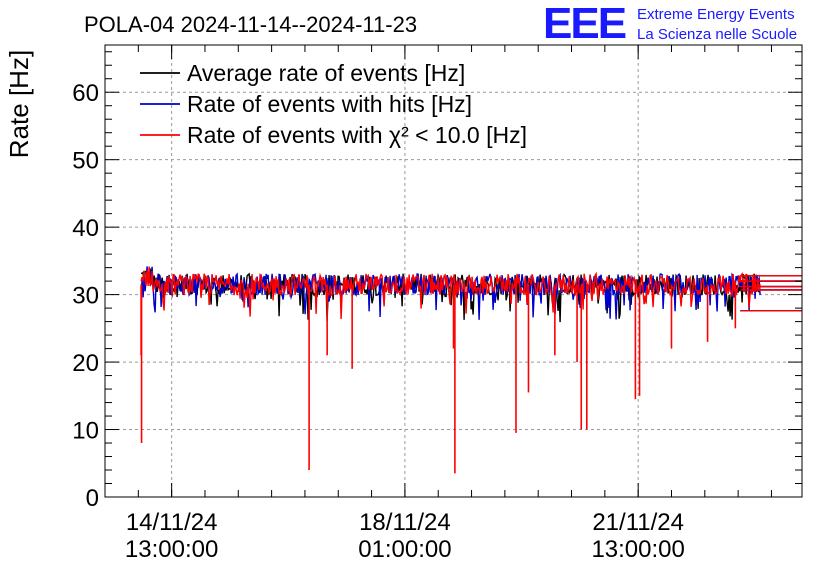 The height and width of the screenshot is (572, 836). Describe the element at coordinates (85, 296) in the screenshot. I see `y-tick-label: 30` at that location.